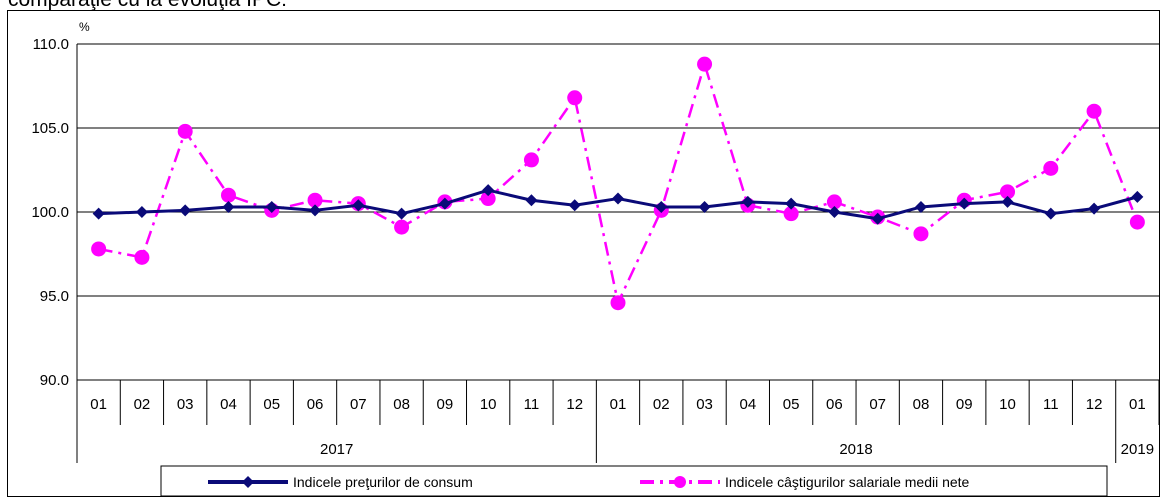 The height and width of the screenshot is (498, 1165). I want to click on y-tick-label: 105.0, so click(50, 128).